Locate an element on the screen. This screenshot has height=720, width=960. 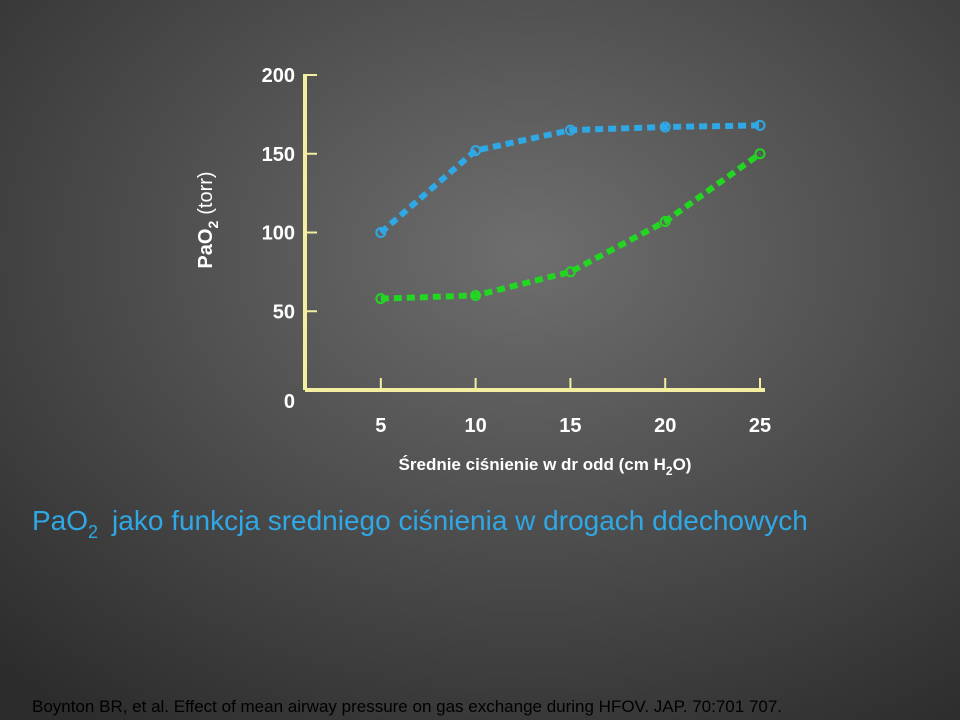
x-label-sub: 2 is located at coordinates (669, 471).